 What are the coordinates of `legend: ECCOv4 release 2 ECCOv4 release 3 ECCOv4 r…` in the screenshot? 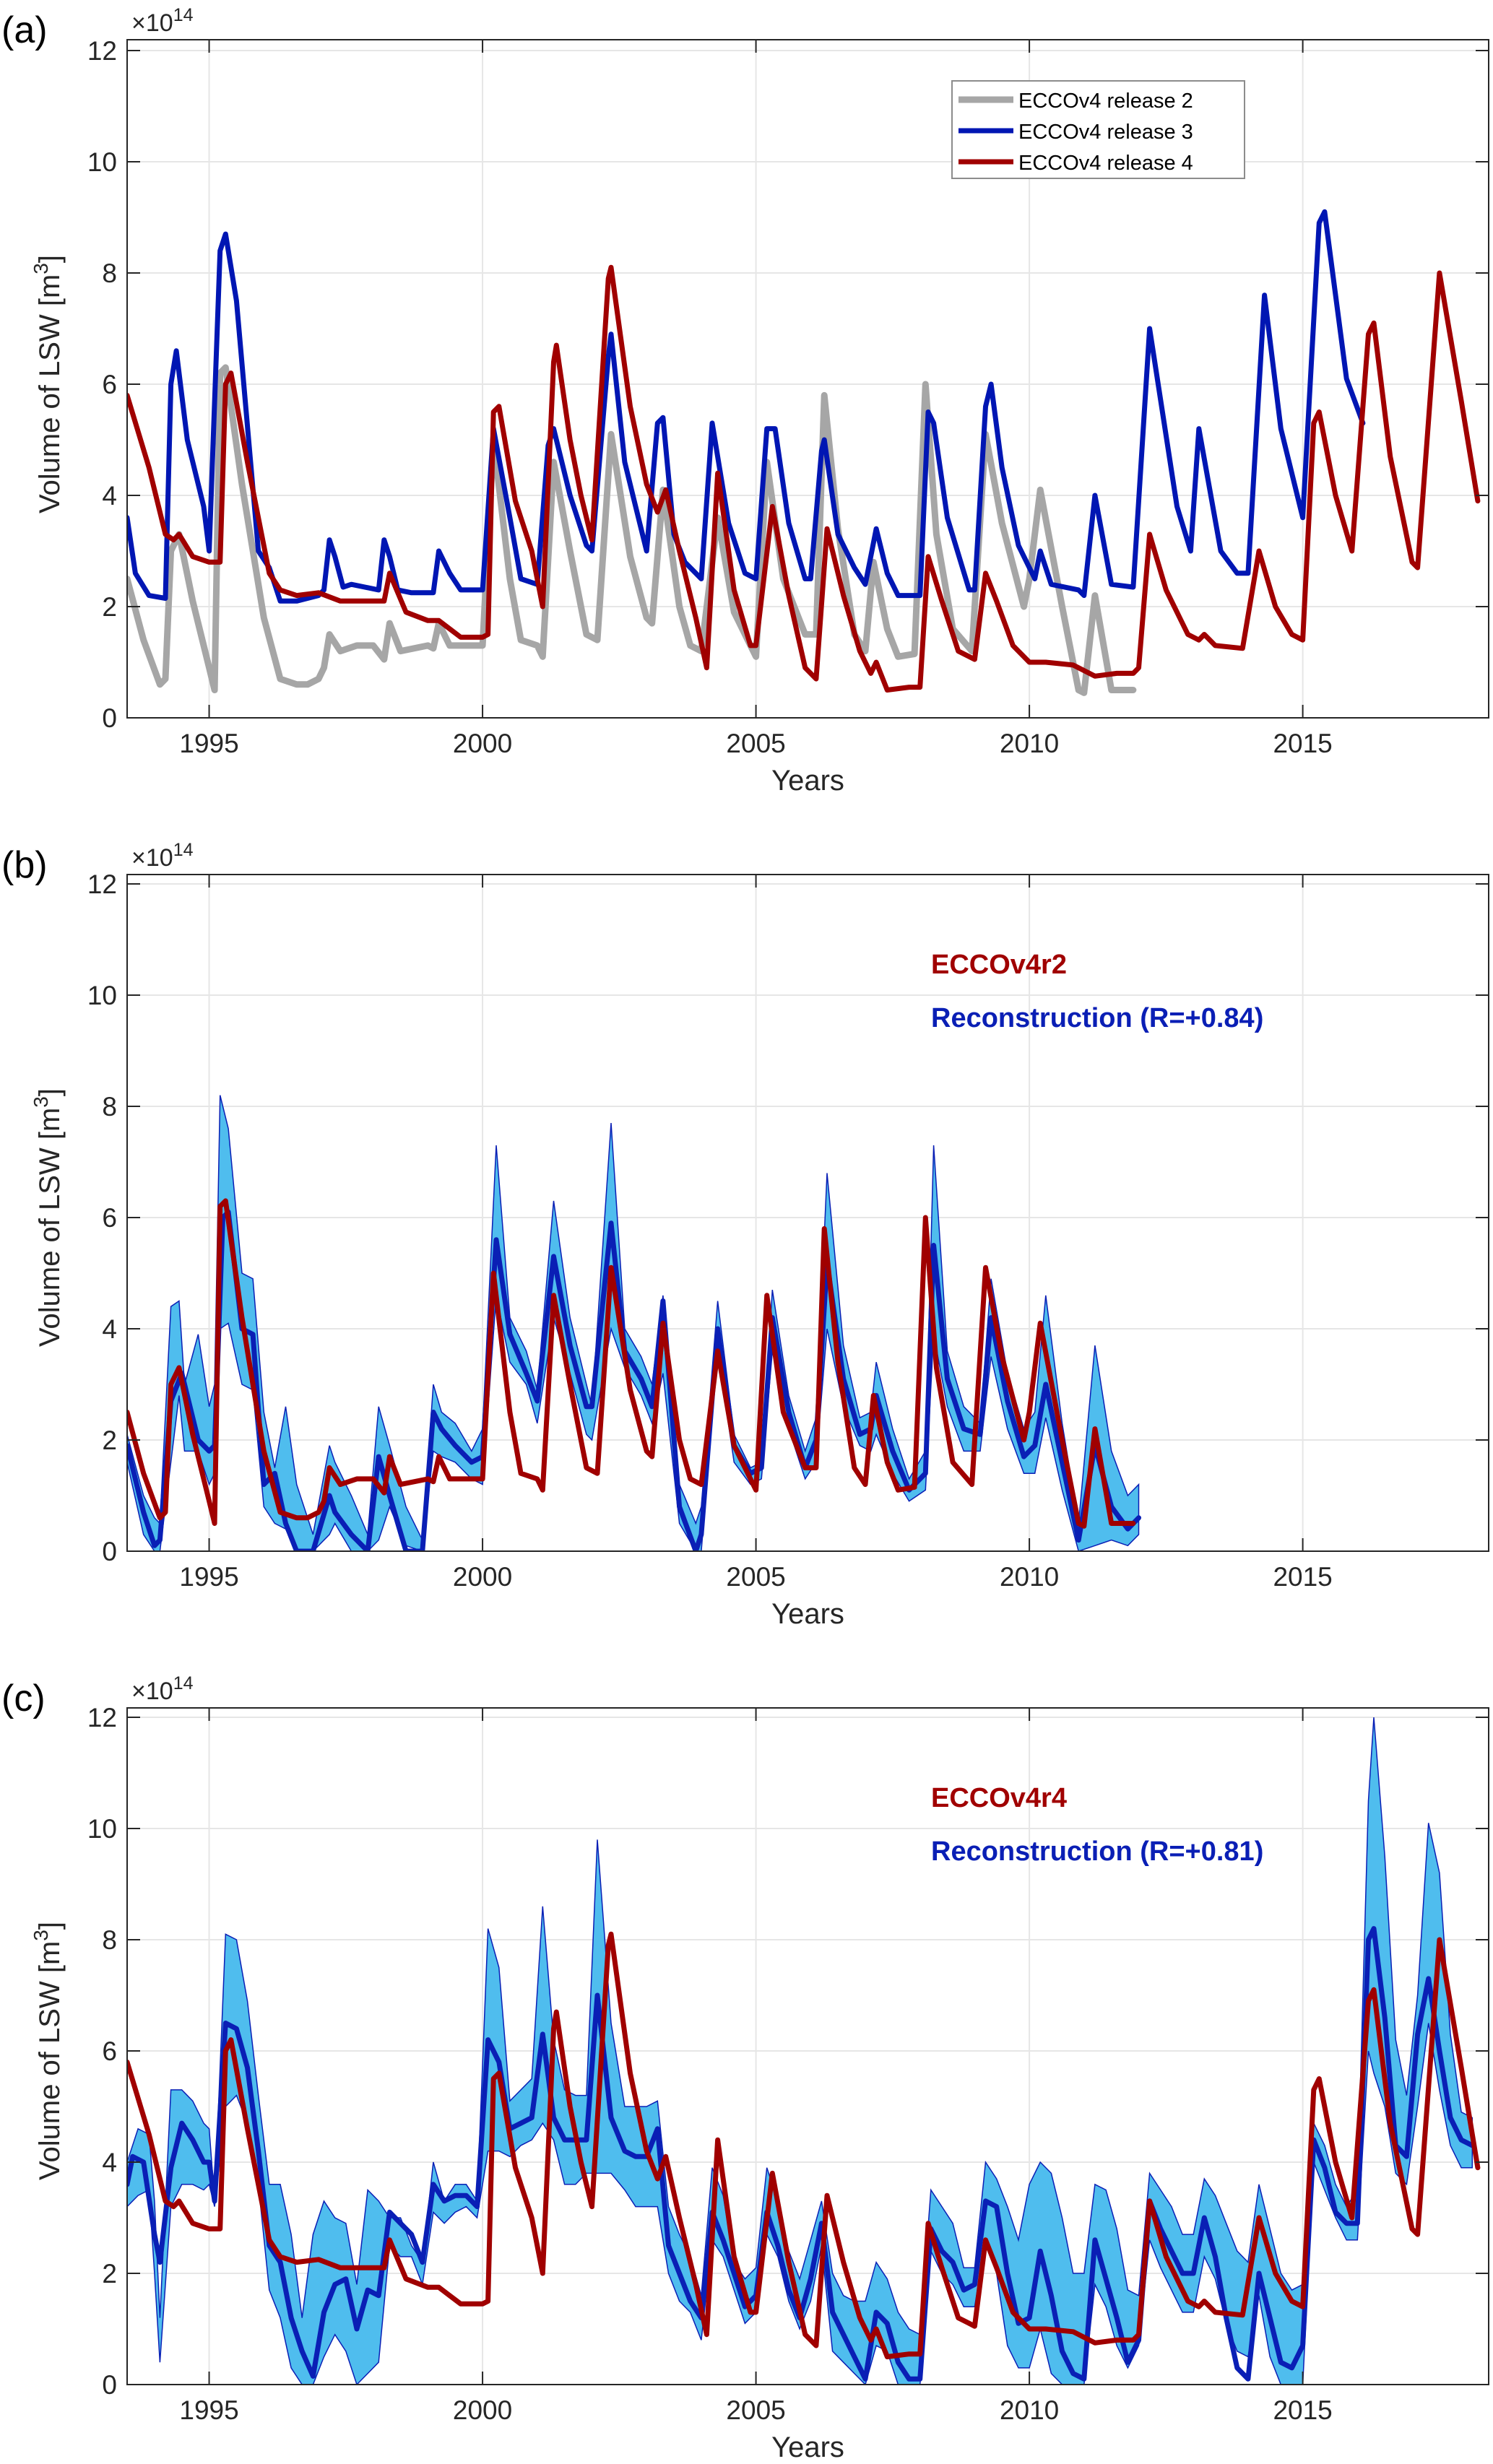 It's located at (1098, 130).